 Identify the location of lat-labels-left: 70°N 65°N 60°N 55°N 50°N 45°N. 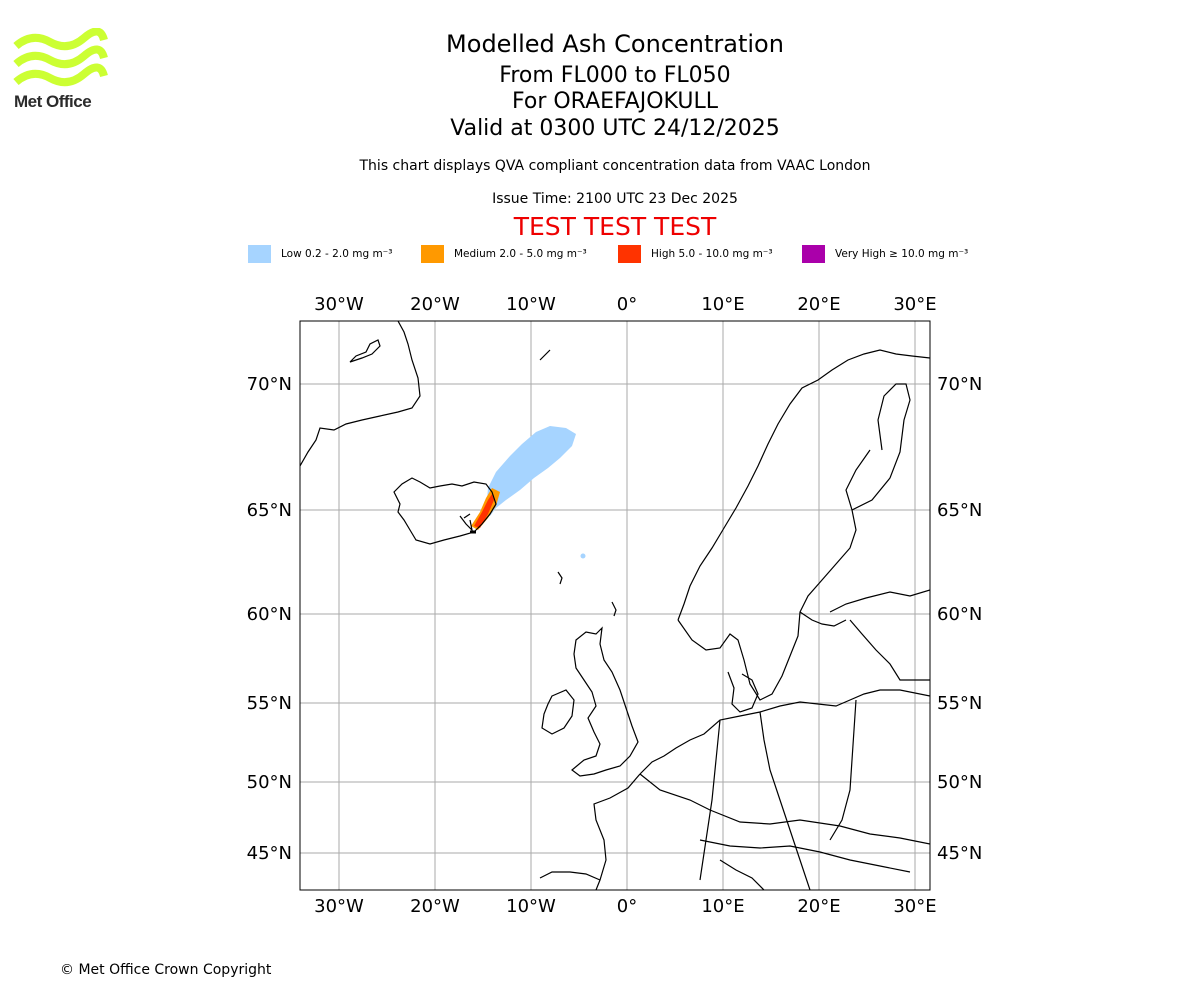
(269, 619).